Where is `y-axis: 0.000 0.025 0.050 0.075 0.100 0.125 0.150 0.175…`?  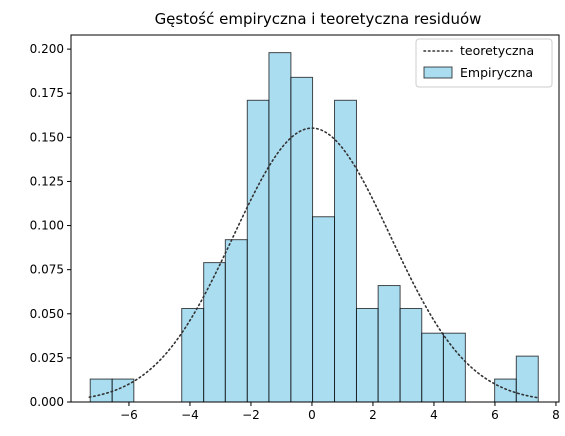 y-axis: 0.000 0.025 0.050 0.075 0.100 0.125 0.150 0.175… is located at coordinates (50, 225).